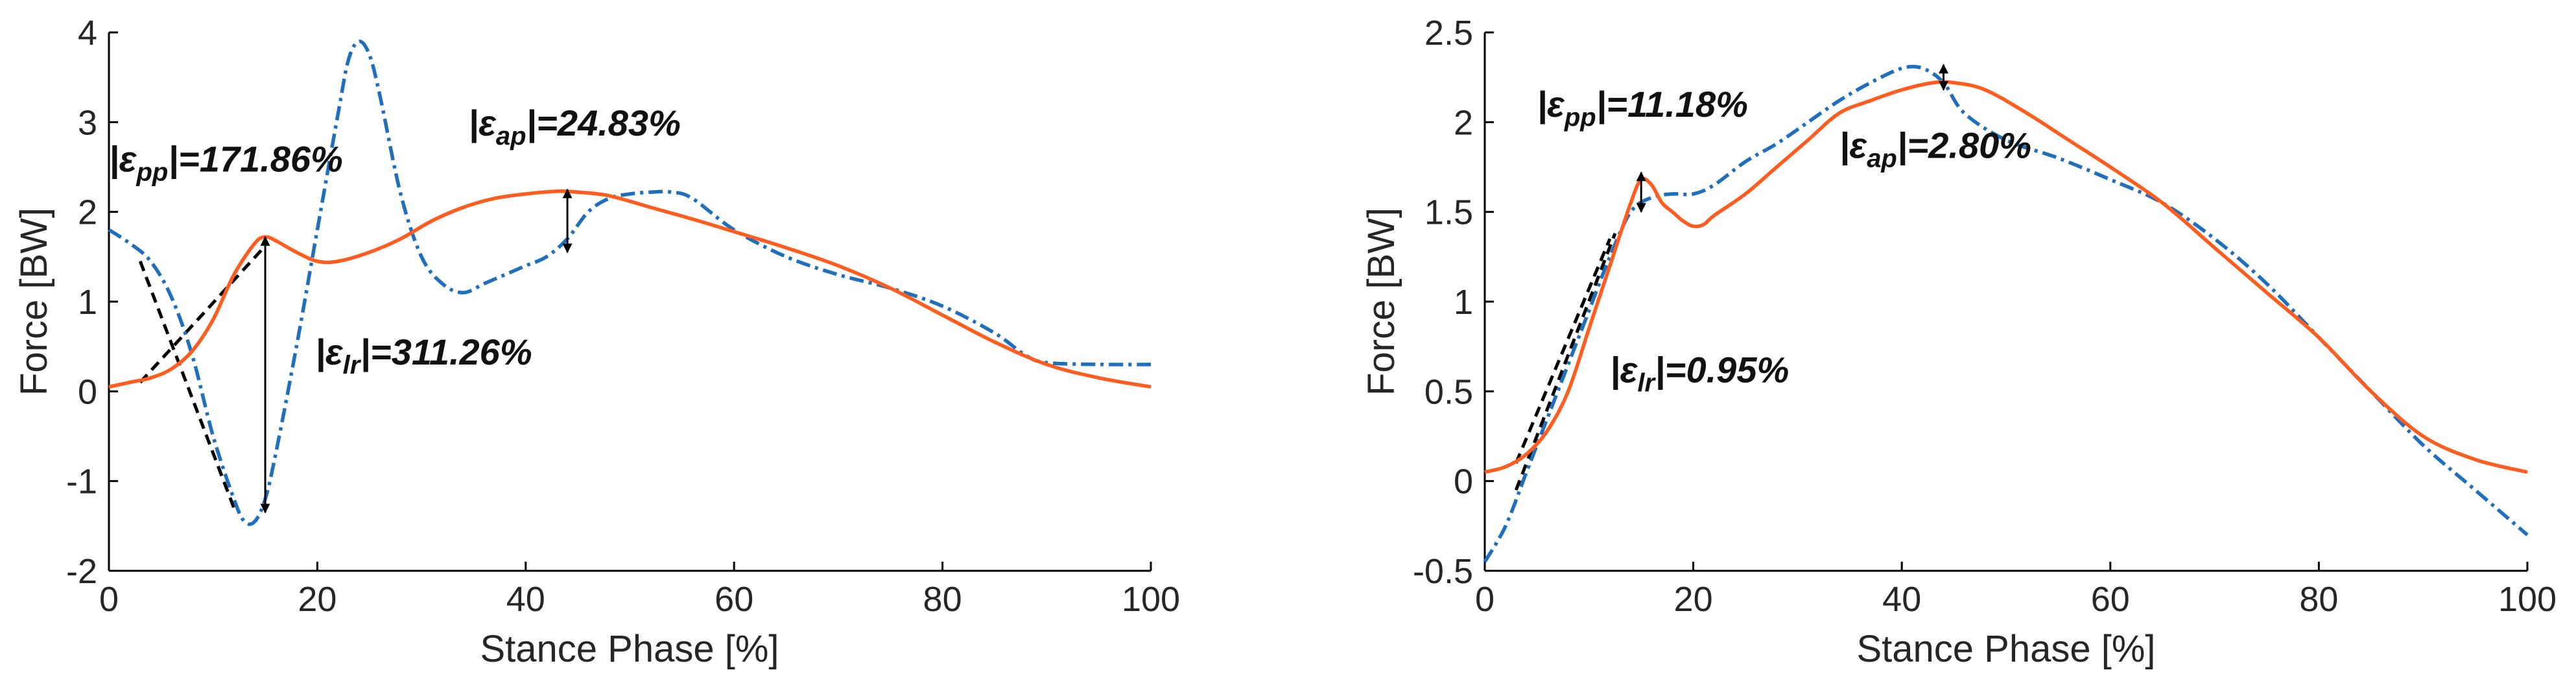 The image size is (2576, 696). Describe the element at coordinates (640, 591) in the screenshot. I see `x-ticks-left: 0 20 40 60 80 100` at that location.